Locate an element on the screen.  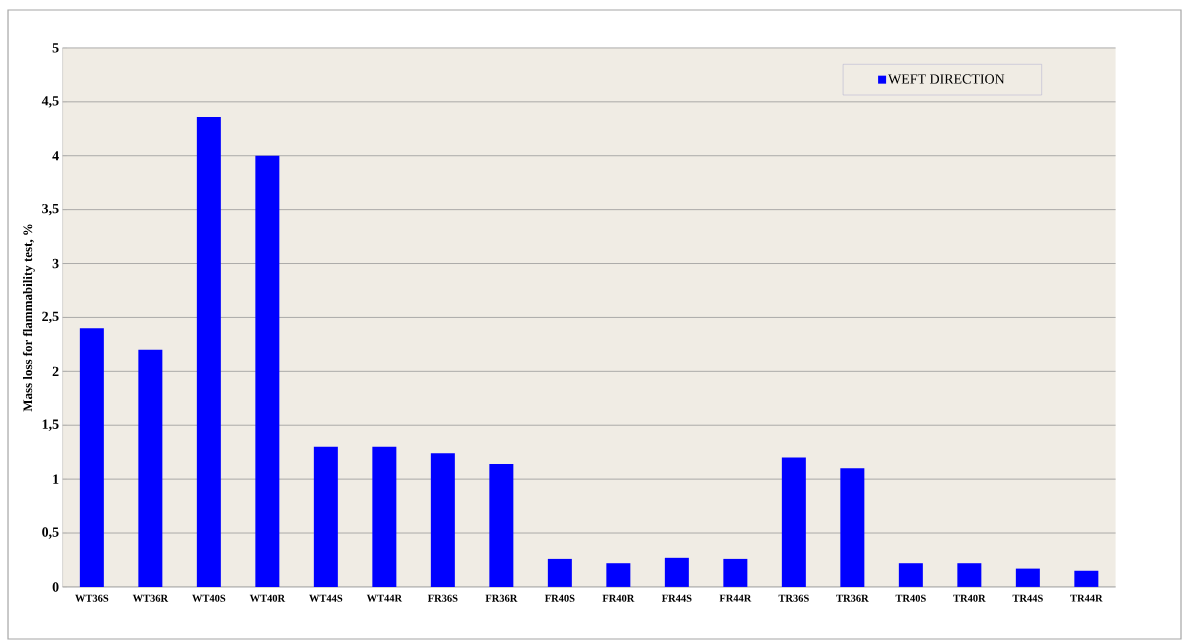
x-tick-label: FR36S is located at coordinates (442, 598).